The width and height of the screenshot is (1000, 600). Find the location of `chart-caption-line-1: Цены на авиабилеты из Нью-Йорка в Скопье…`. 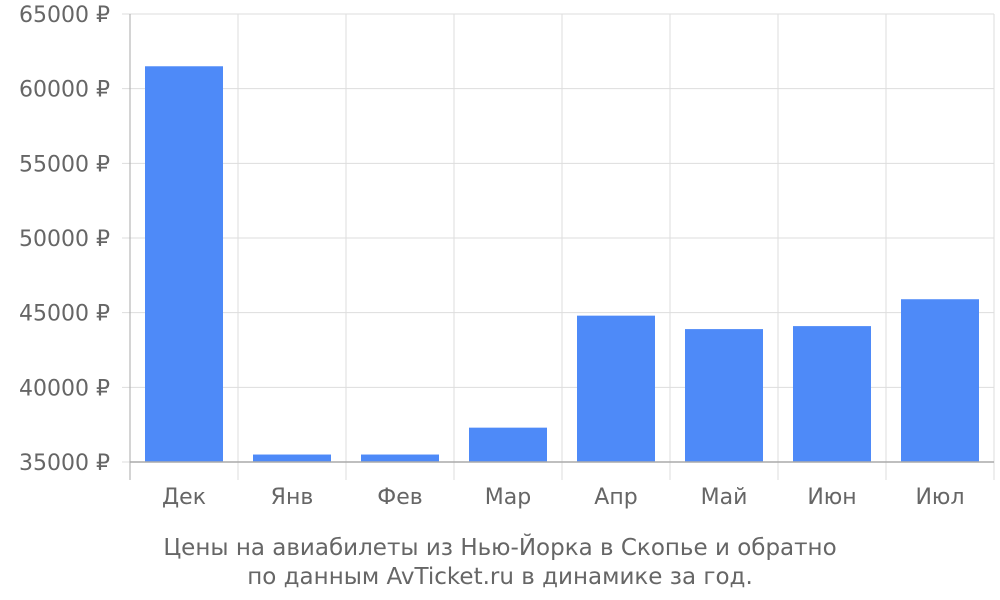

chart-caption-line-1: Цены на авиабилеты из Нью-Йорка в Скопье… is located at coordinates (500, 548).